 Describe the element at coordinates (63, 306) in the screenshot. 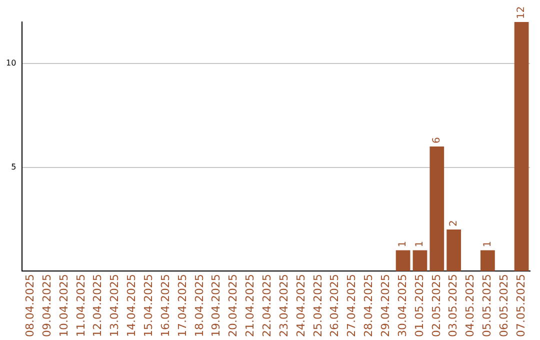

I see `x-tick-label: 10.04.2025` at that location.